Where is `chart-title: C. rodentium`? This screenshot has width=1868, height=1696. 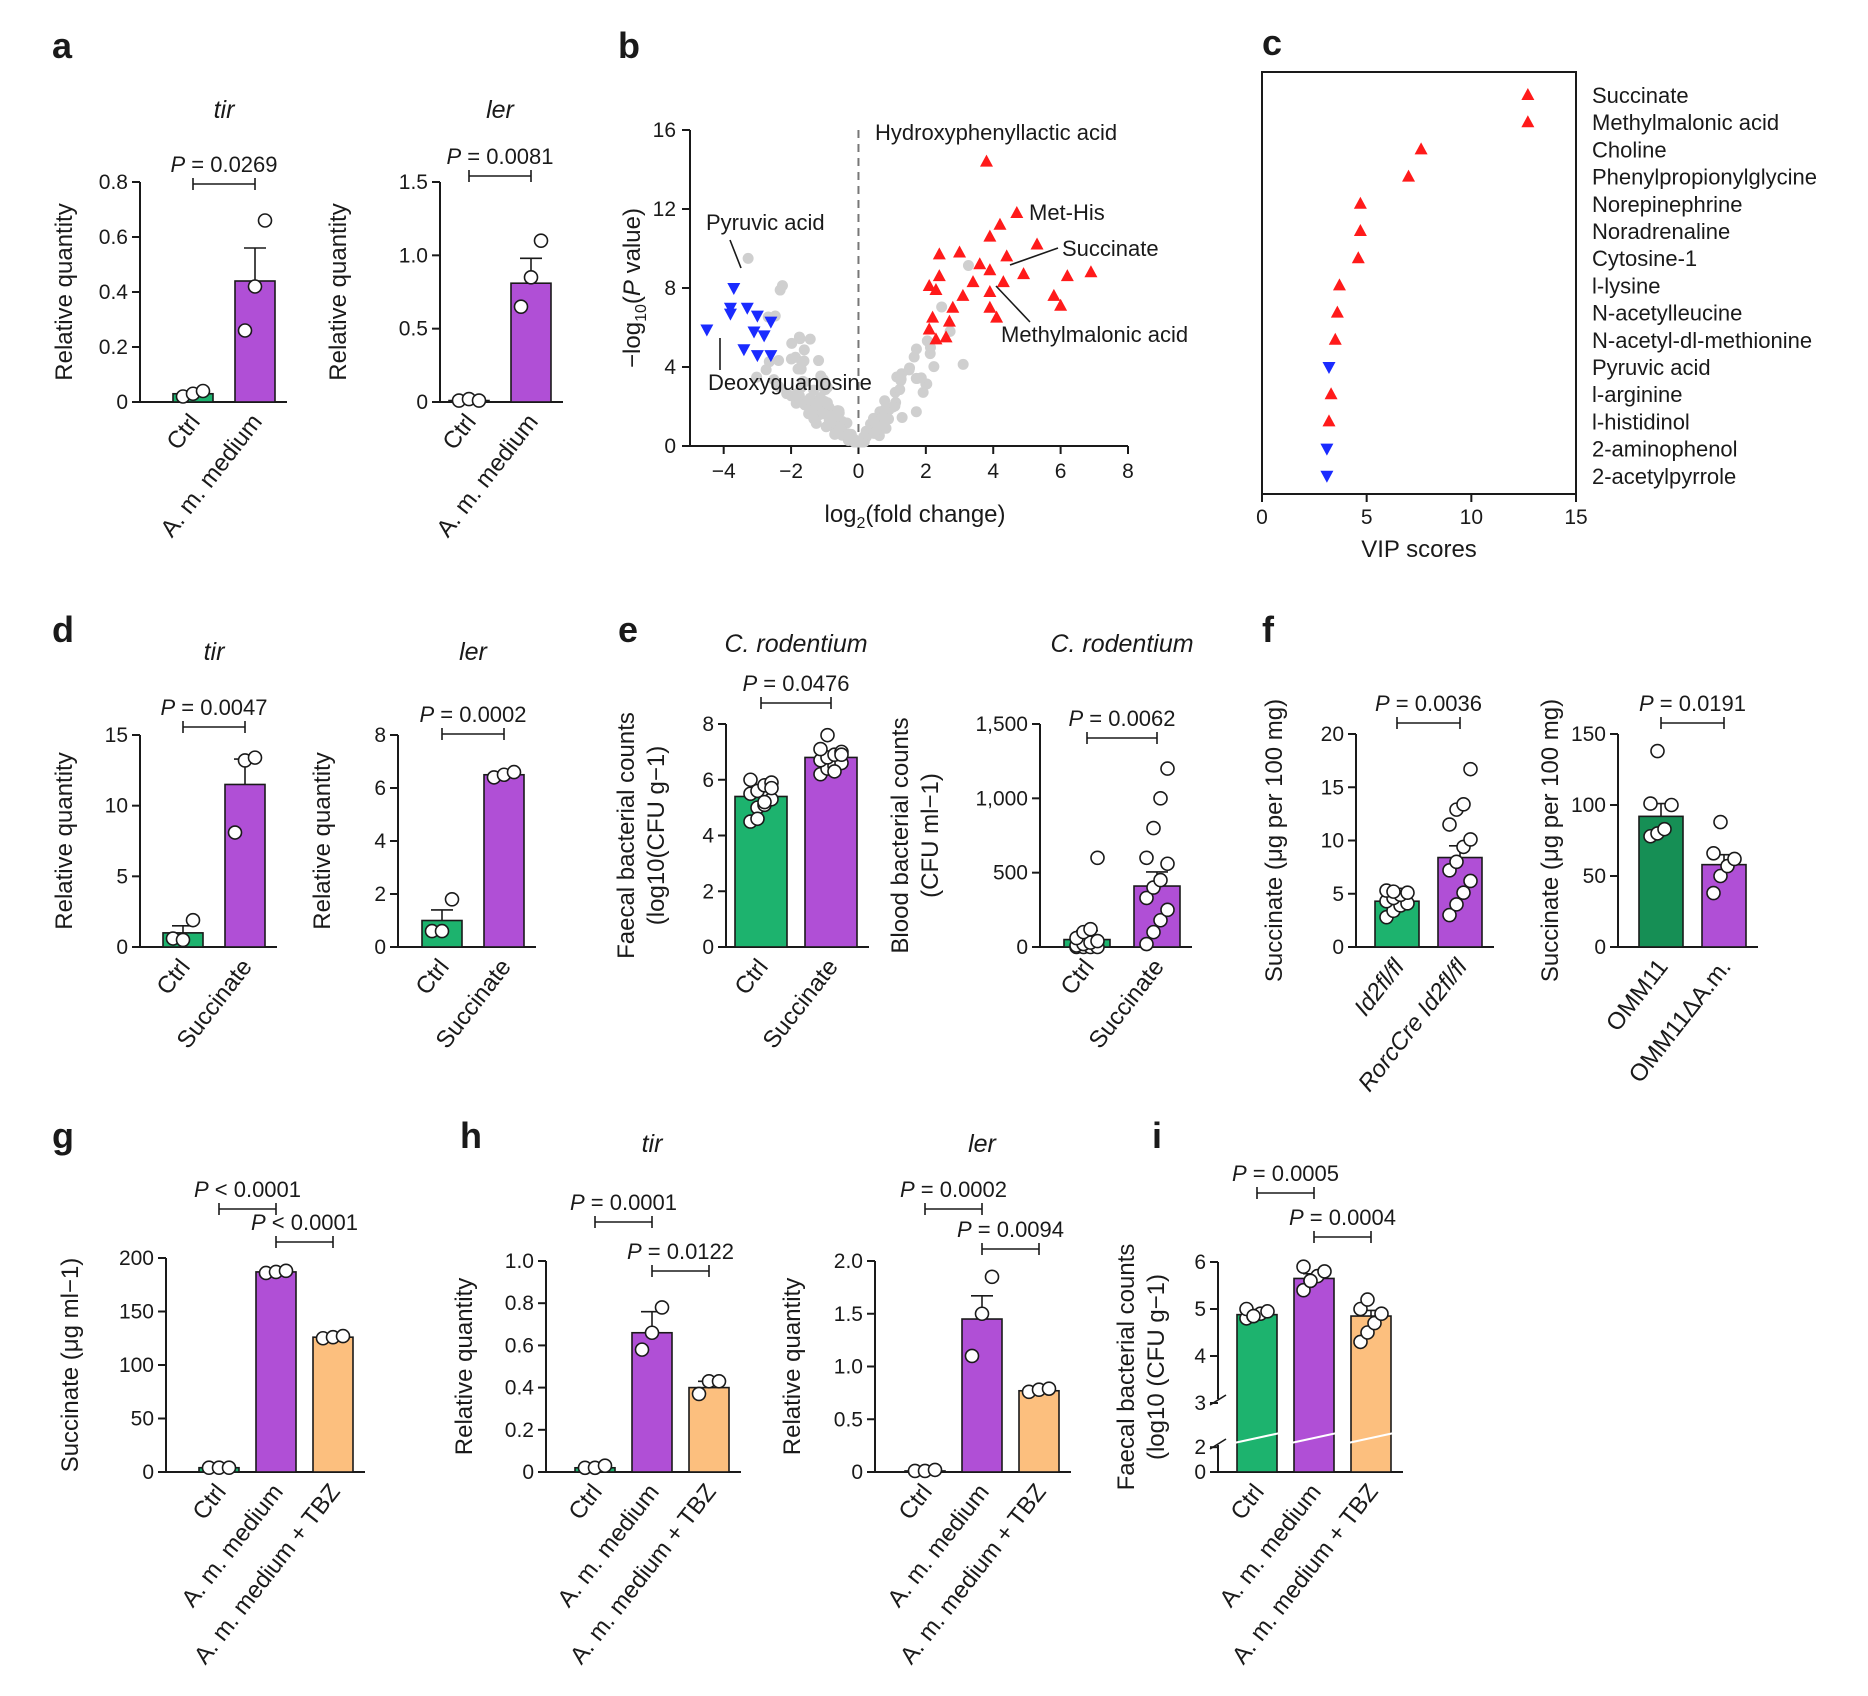
chart-title: C. rodentium is located at coordinates (1121, 644).